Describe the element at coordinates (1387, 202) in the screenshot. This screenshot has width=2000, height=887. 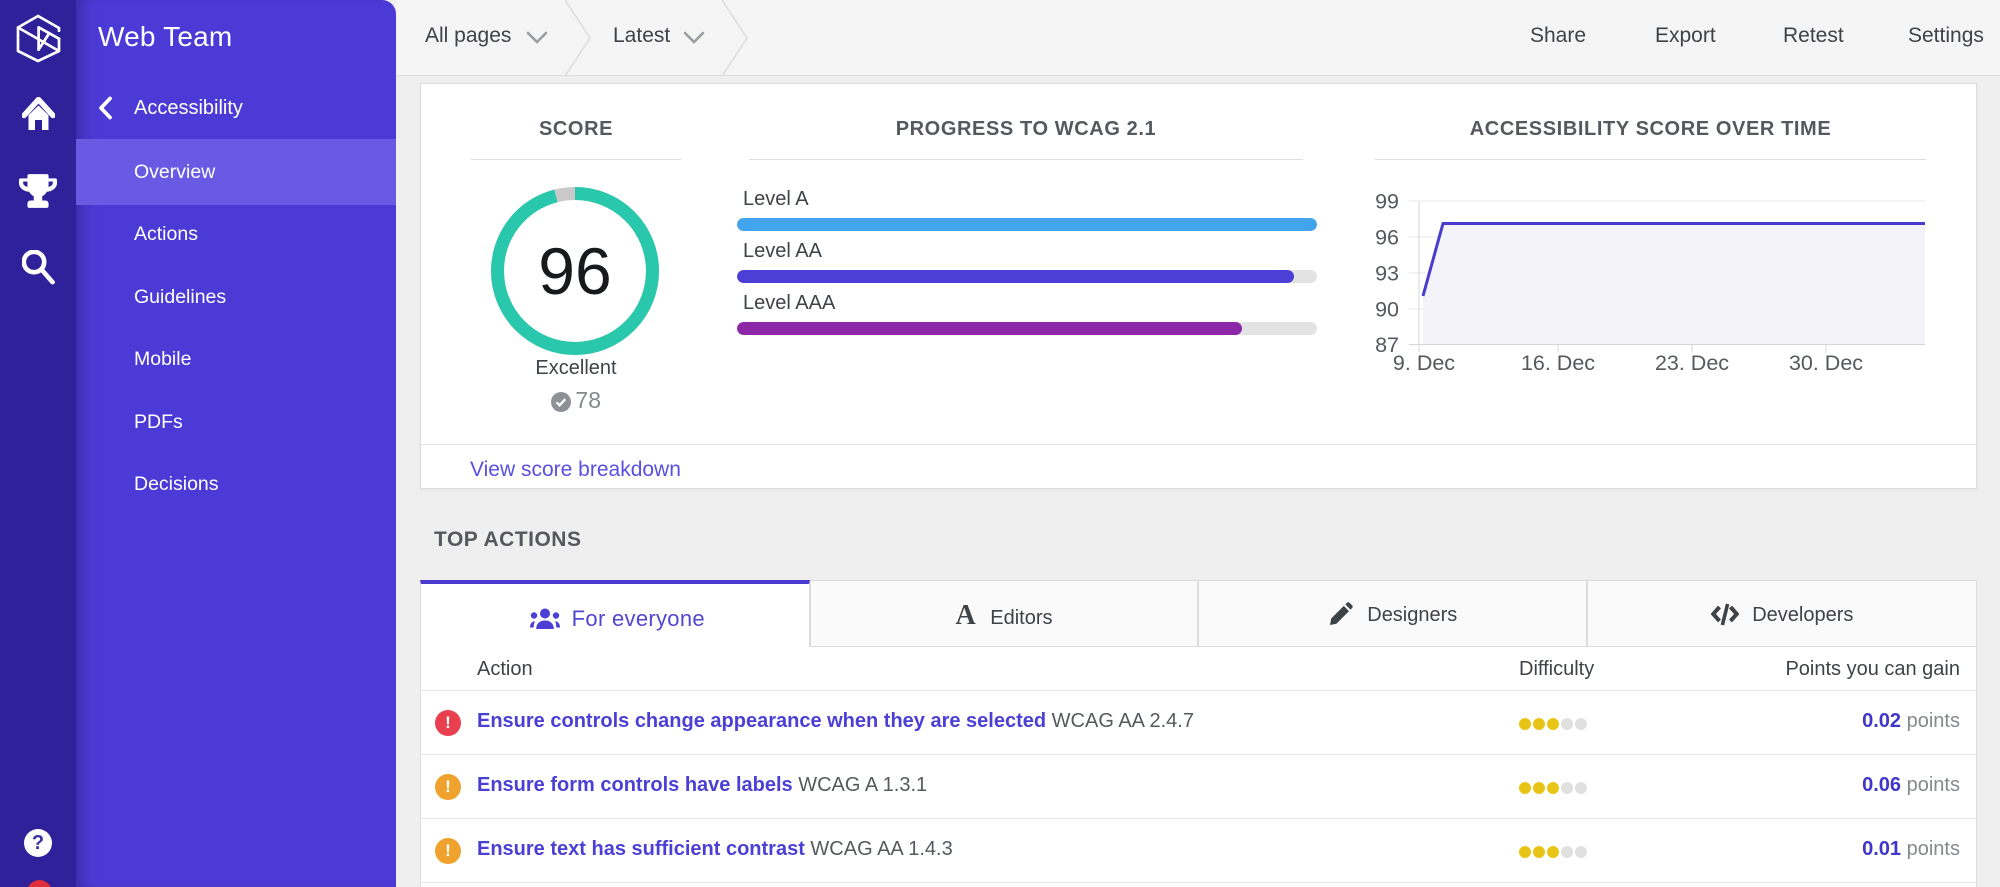
I see `svg-text: 99` at that location.